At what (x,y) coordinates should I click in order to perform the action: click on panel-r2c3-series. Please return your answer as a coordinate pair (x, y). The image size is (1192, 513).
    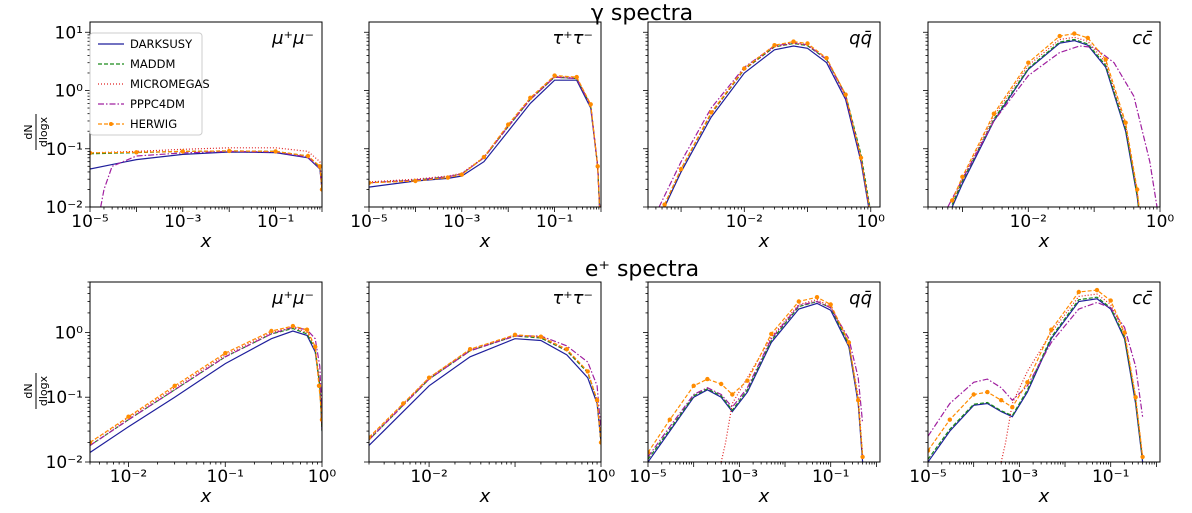
    Looking at the image, I should click on (756, 378).